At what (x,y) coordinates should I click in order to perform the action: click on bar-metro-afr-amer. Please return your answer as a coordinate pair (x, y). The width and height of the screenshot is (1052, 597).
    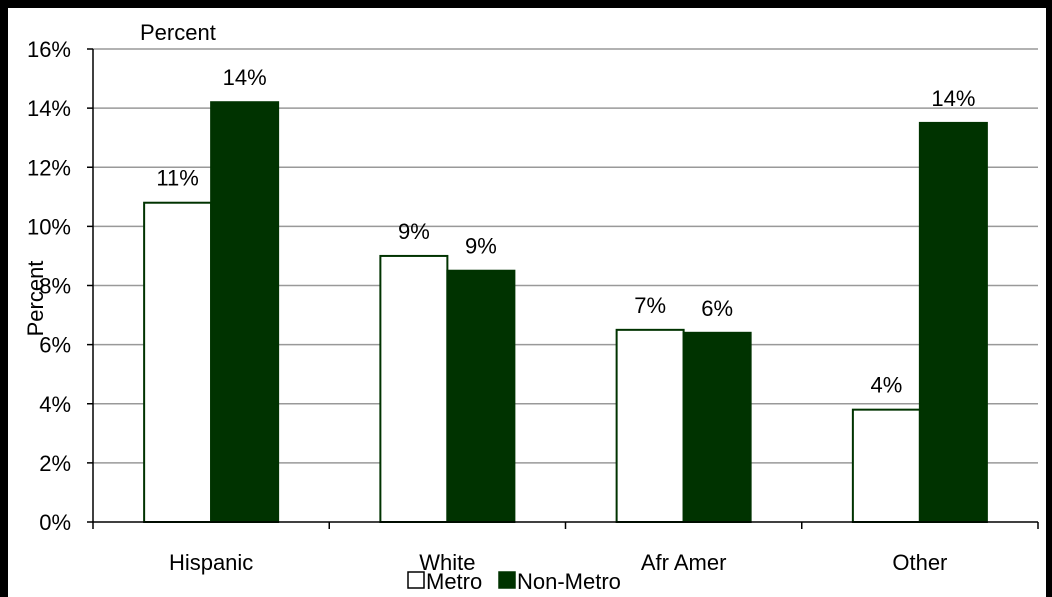
    Looking at the image, I should click on (650, 425).